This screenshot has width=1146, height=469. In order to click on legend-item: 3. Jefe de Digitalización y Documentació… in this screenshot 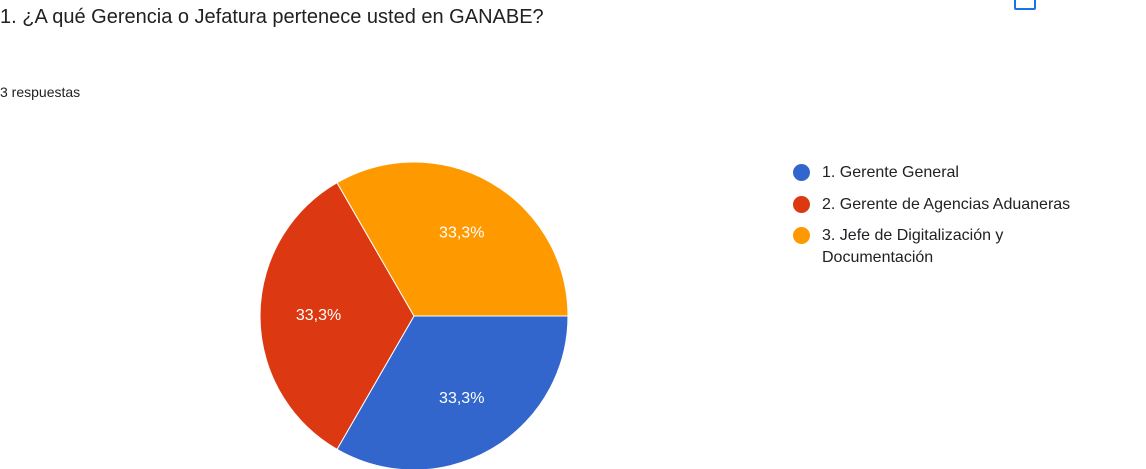, I will do `click(912, 247)`.